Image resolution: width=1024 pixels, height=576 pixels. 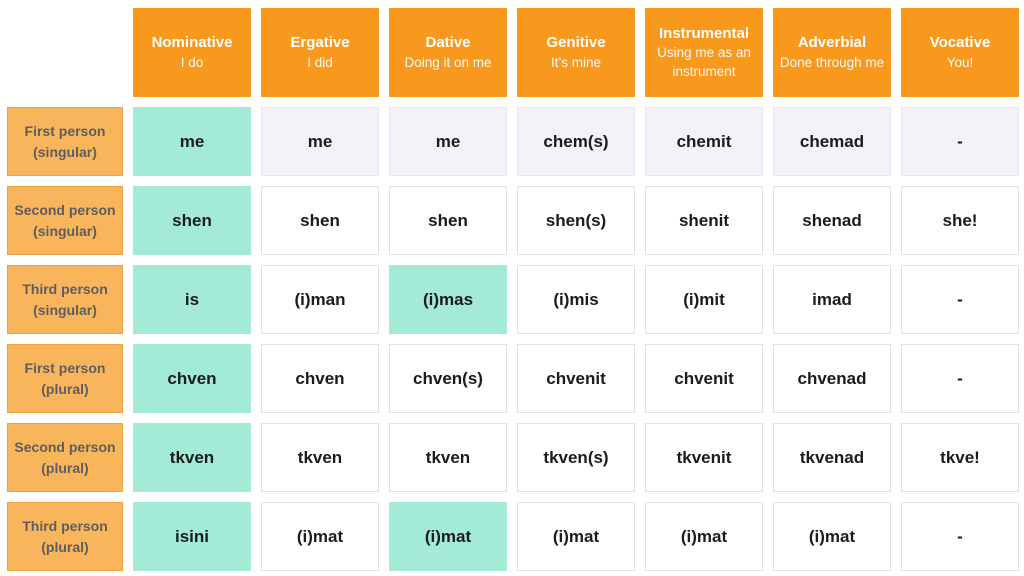 What do you see at coordinates (576, 141) in the screenshot?
I see `table-cell: chem(s)` at bounding box center [576, 141].